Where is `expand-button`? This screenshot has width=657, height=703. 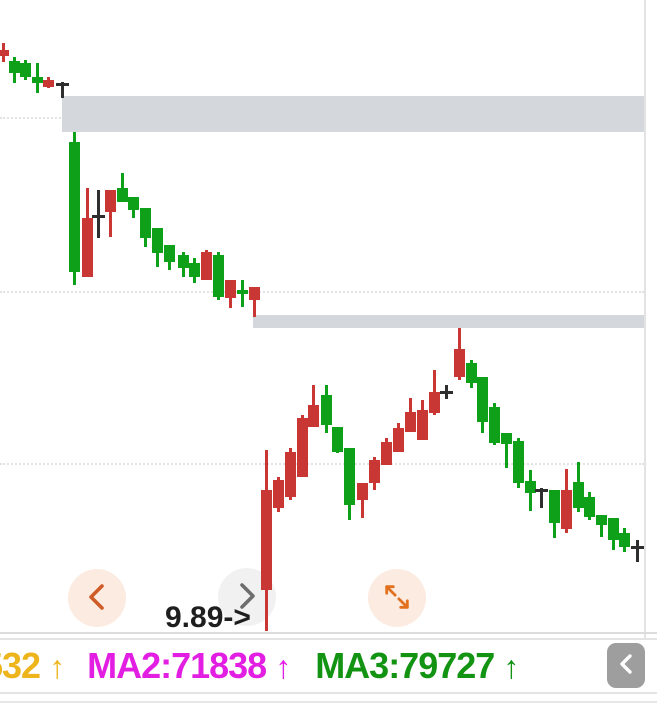 expand-button is located at coordinates (397, 598).